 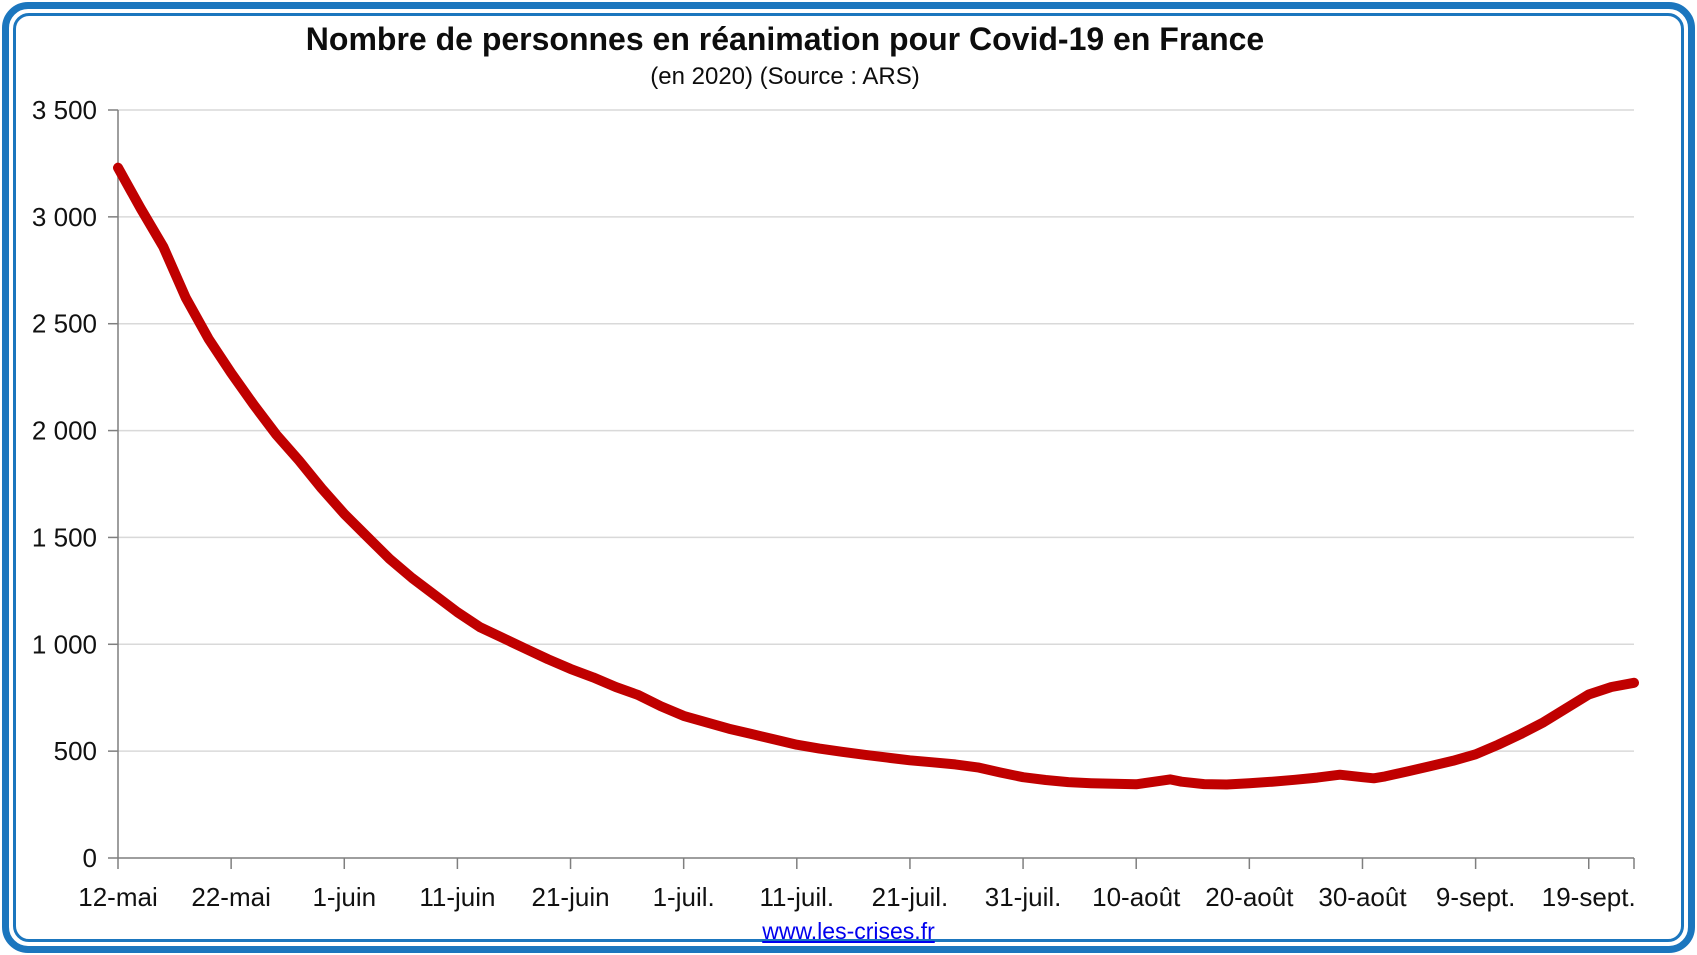 I want to click on y-tick-label: 2 500, so click(x=64, y=324).